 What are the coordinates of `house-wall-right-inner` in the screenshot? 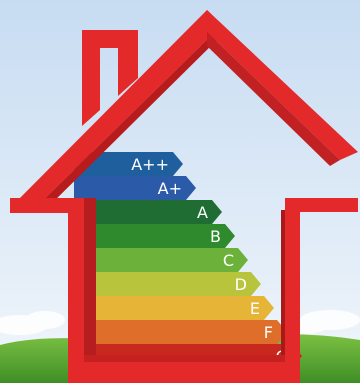 It's located at (283, 296).